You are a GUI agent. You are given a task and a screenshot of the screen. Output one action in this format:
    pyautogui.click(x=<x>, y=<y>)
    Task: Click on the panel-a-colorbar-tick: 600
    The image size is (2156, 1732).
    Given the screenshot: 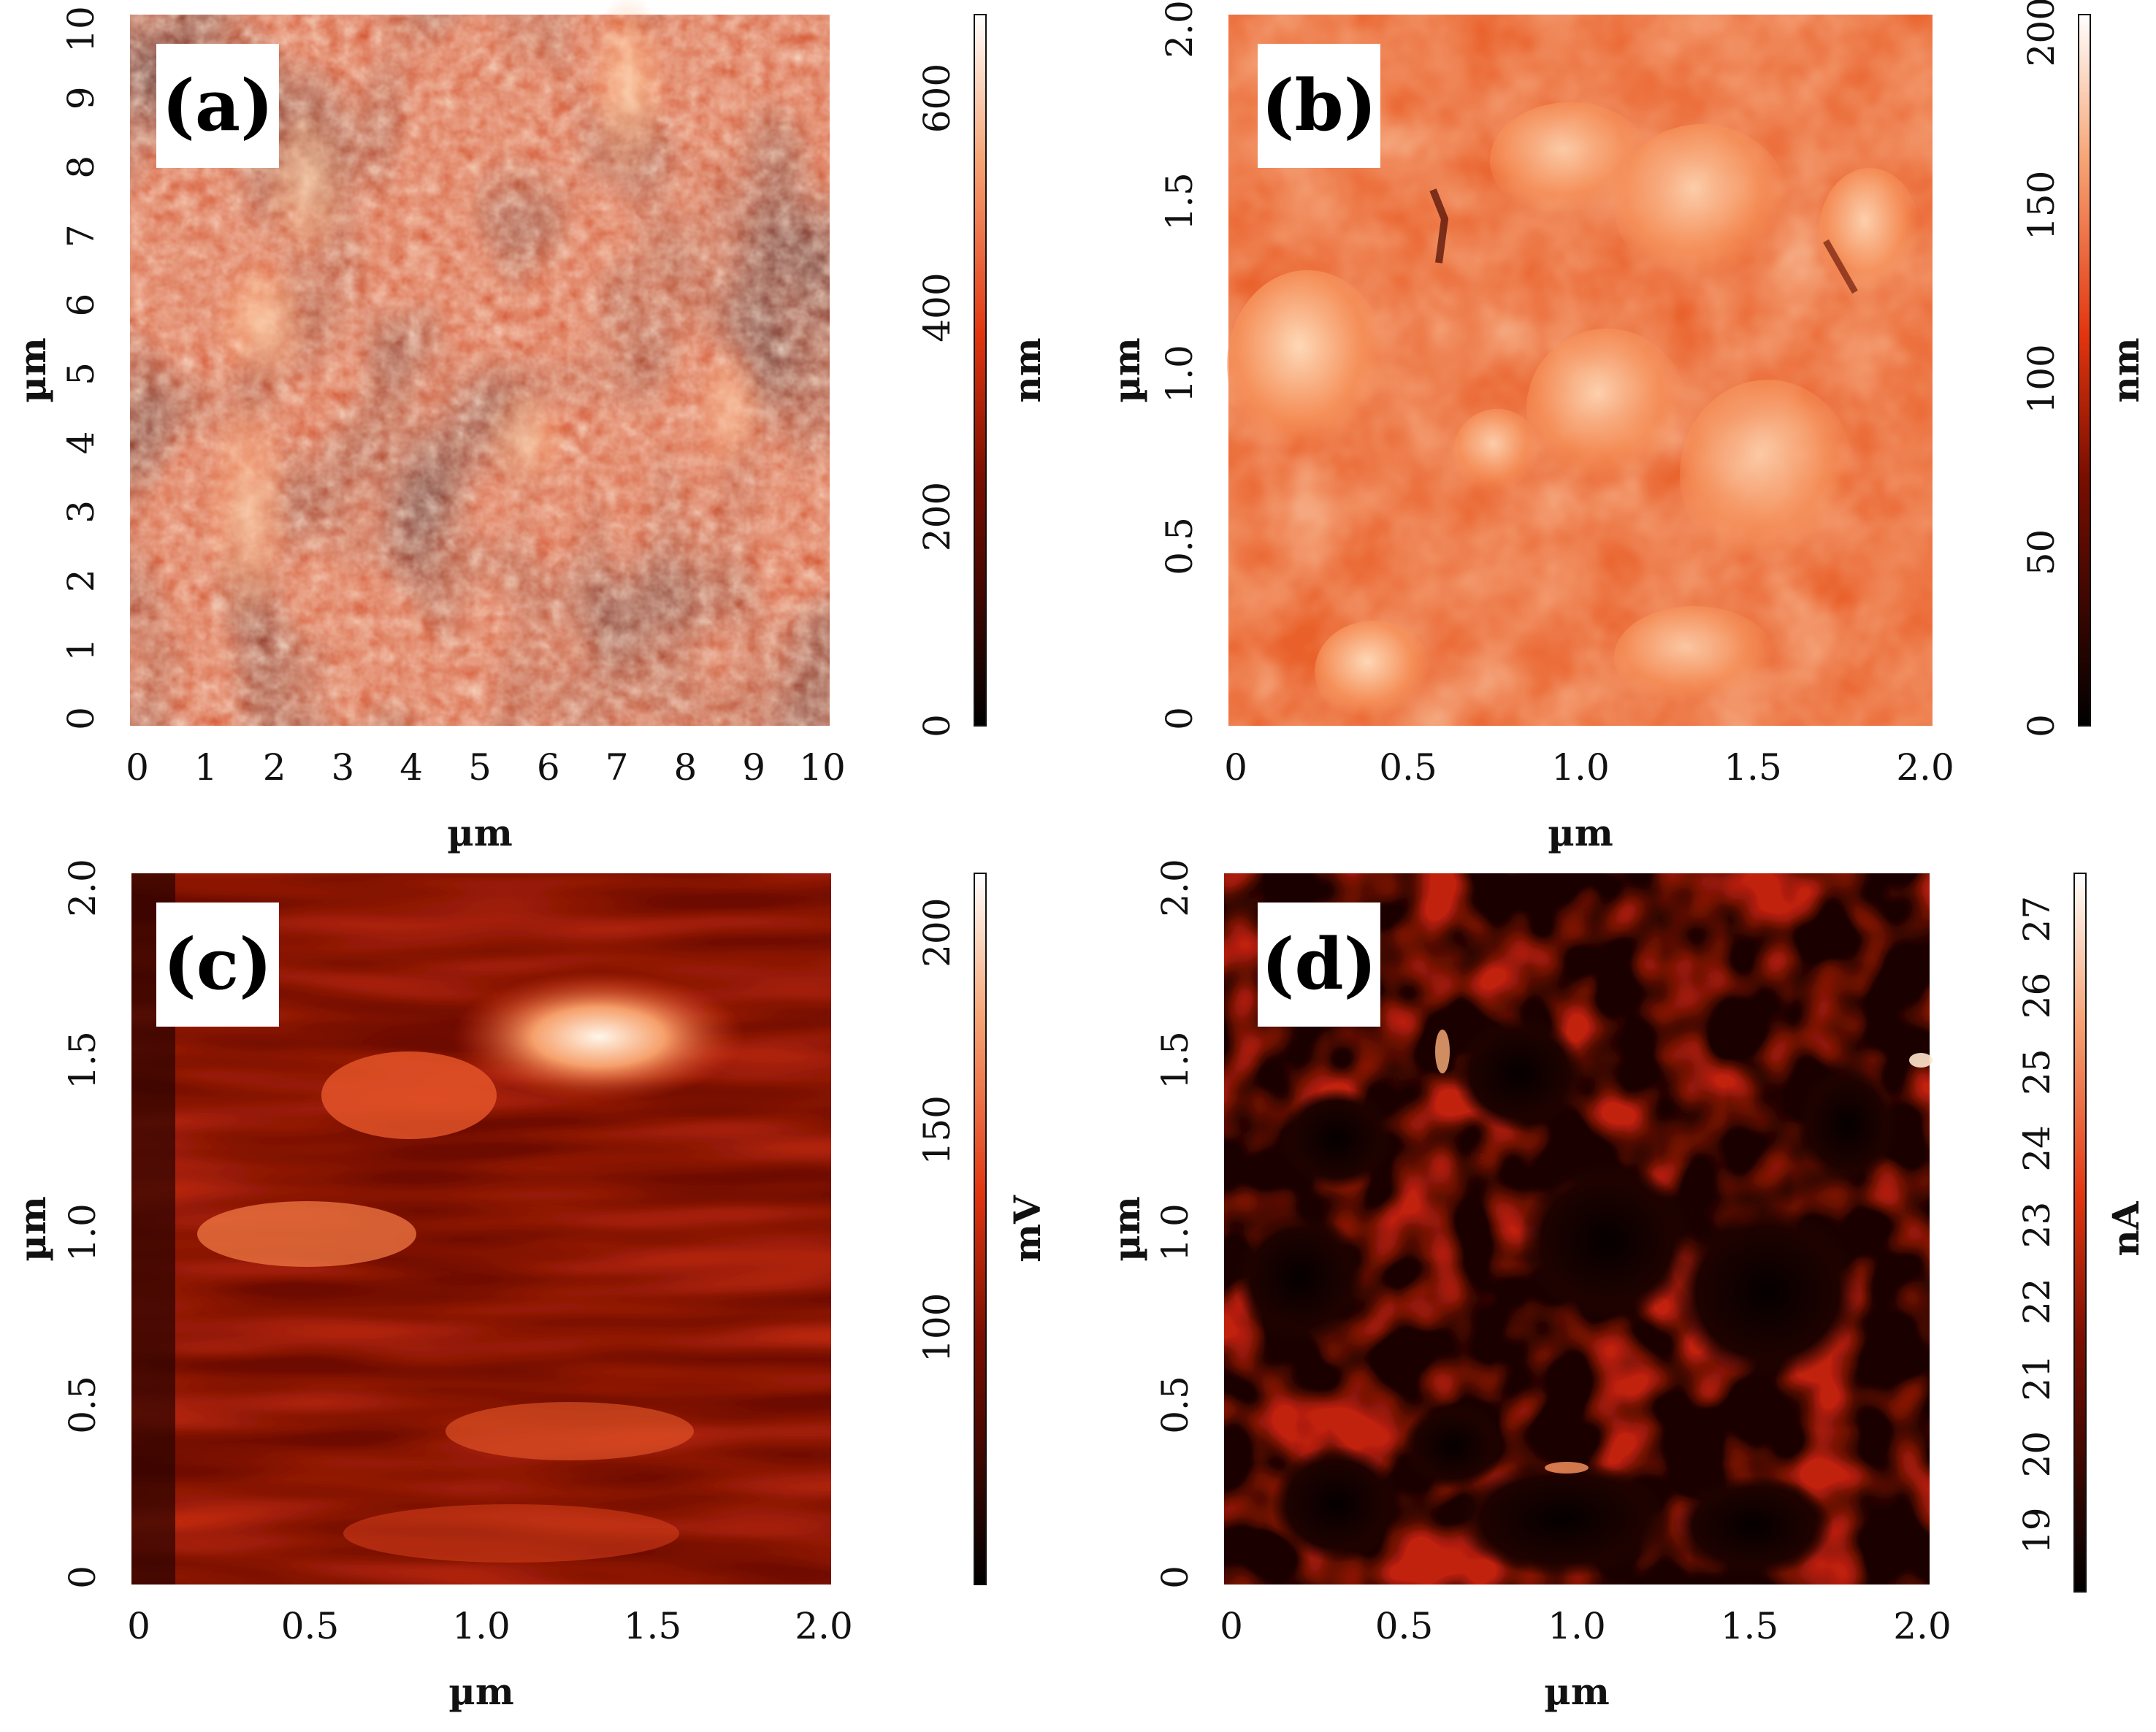 What is the action you would take?
    pyautogui.click(x=937, y=98)
    